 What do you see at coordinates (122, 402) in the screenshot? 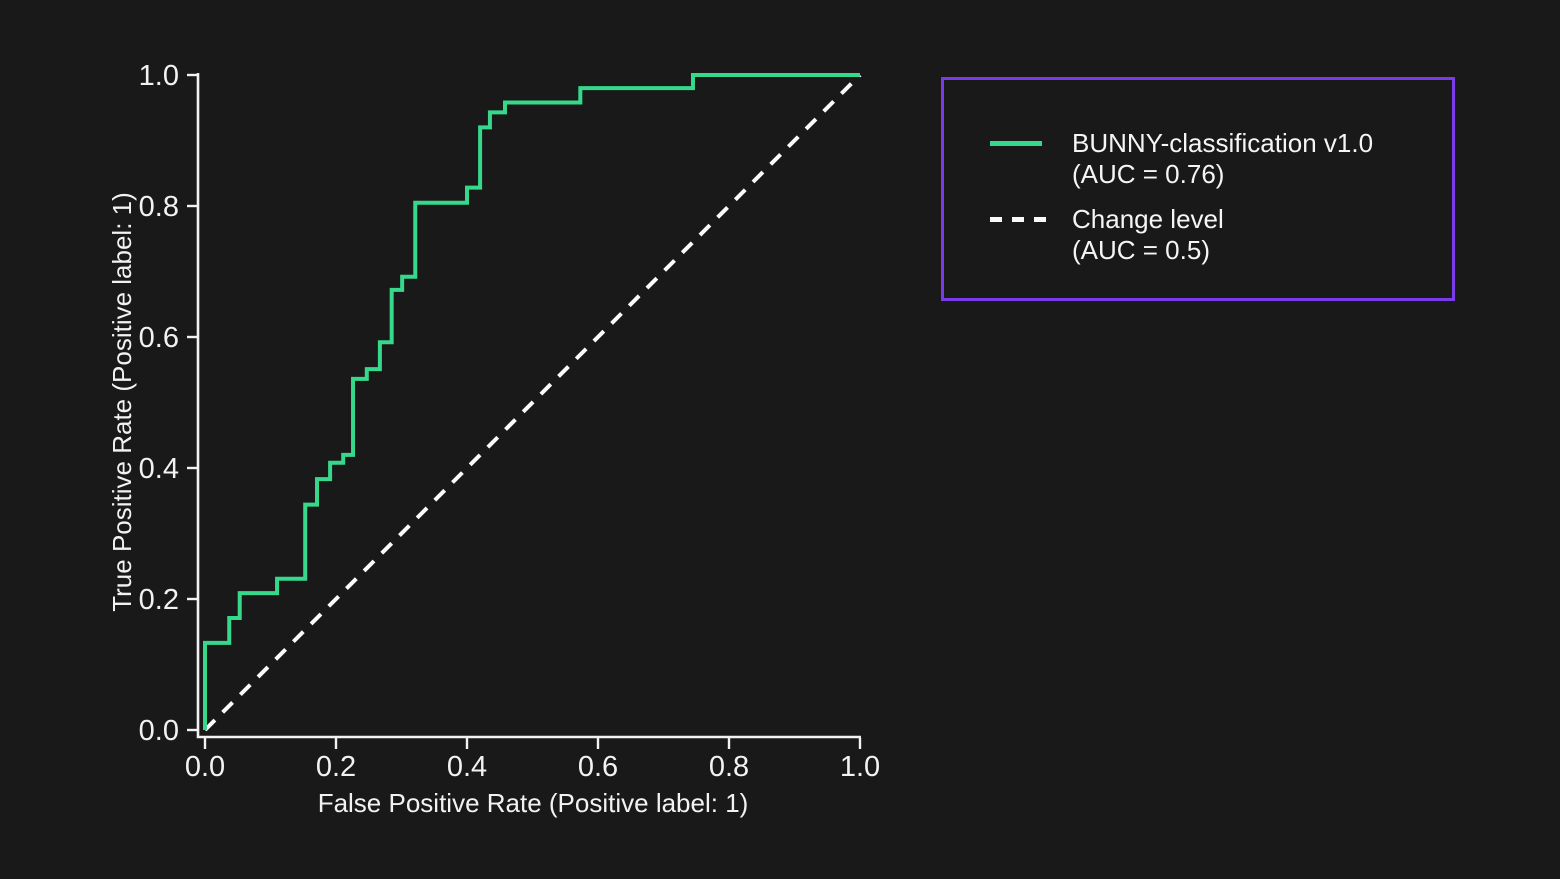
I see `y-axis-label: True Positive Rate (Positive label: 1)` at bounding box center [122, 402].